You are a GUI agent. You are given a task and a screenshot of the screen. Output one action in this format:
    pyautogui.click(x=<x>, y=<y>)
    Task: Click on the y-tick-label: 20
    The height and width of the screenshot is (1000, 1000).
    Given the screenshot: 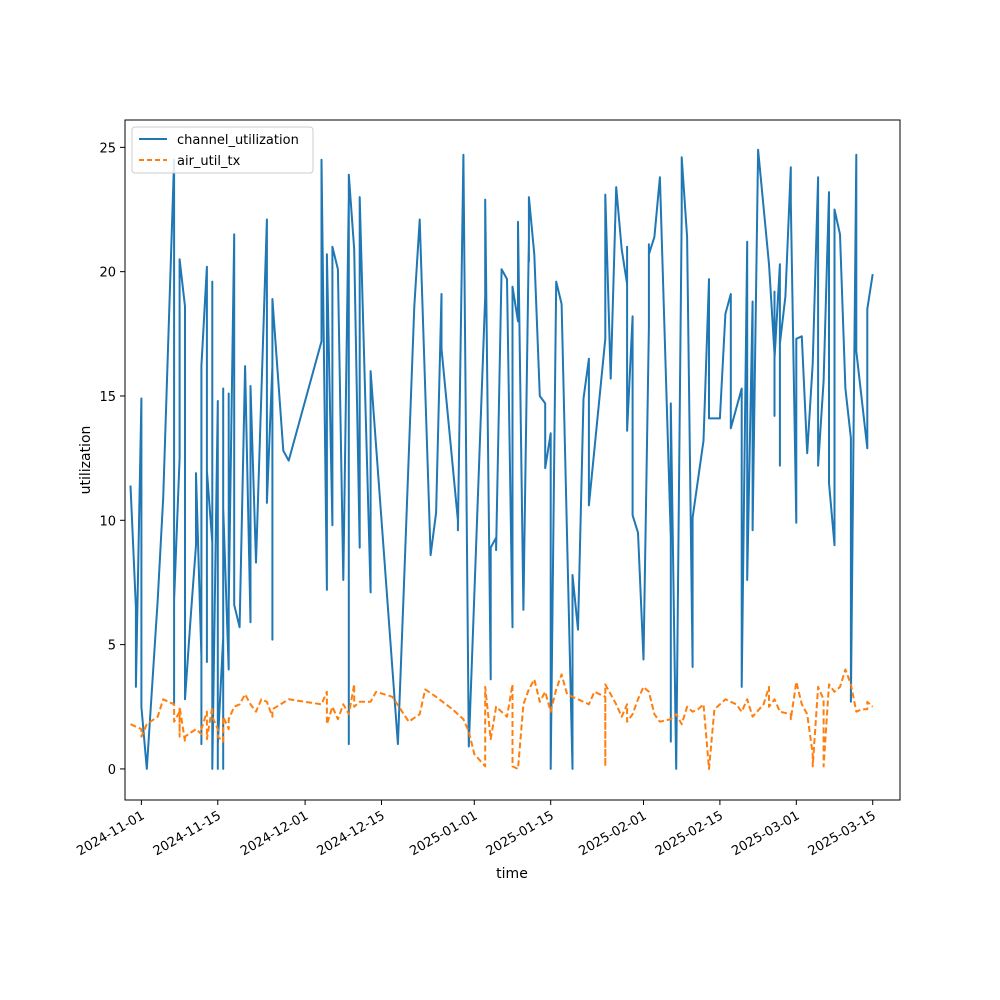 What is the action you would take?
    pyautogui.click(x=107, y=273)
    